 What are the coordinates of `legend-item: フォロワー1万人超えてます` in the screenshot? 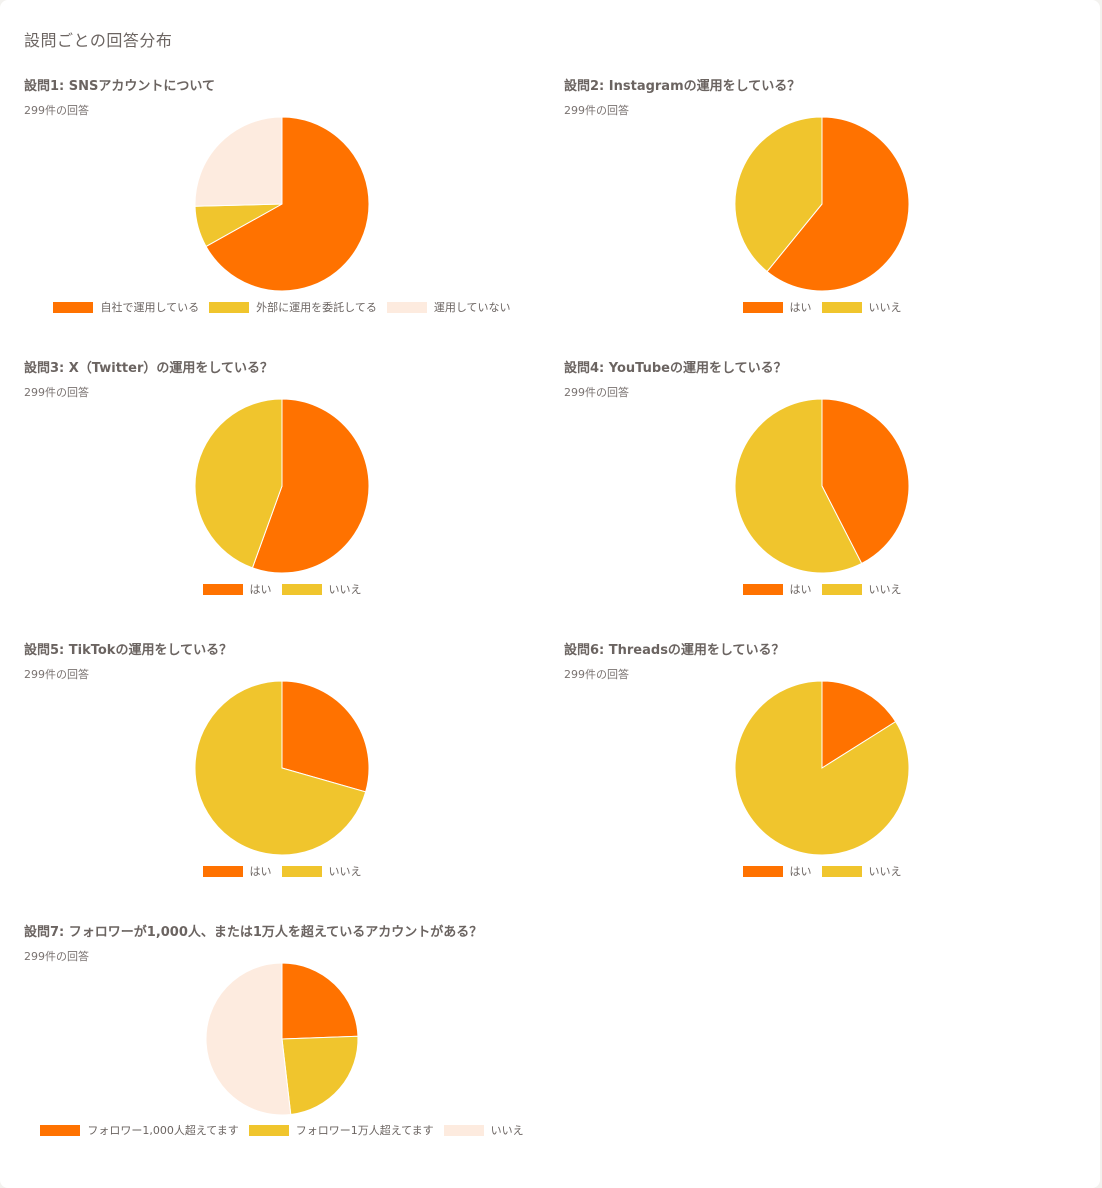 It's located at (341, 1130).